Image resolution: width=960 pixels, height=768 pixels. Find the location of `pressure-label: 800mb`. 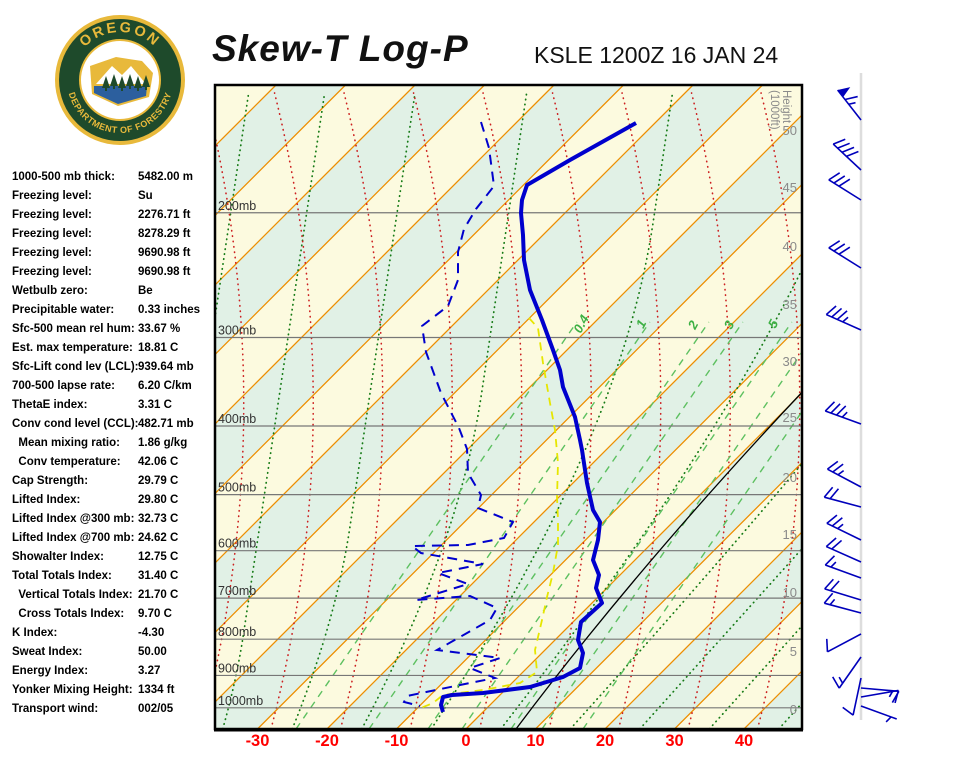

pressure-label: 800mb is located at coordinates (237, 632).